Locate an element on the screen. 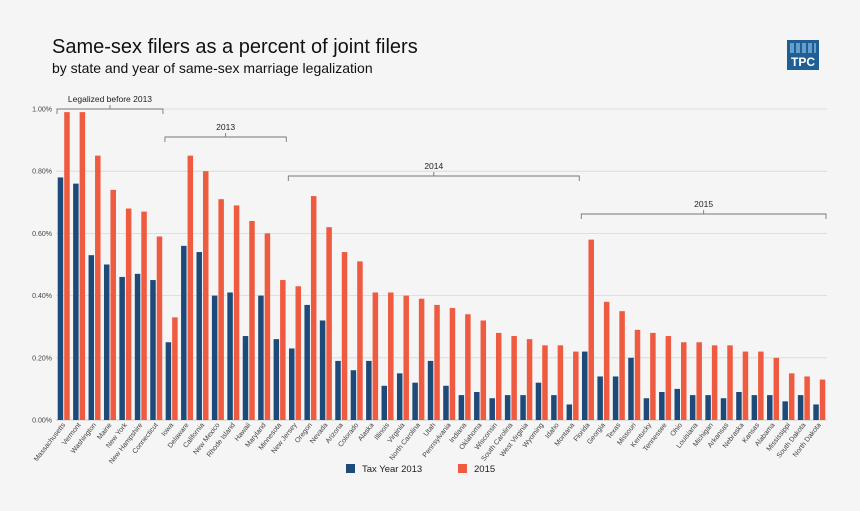  x-tick-label: Ohio is located at coordinates (676, 430).